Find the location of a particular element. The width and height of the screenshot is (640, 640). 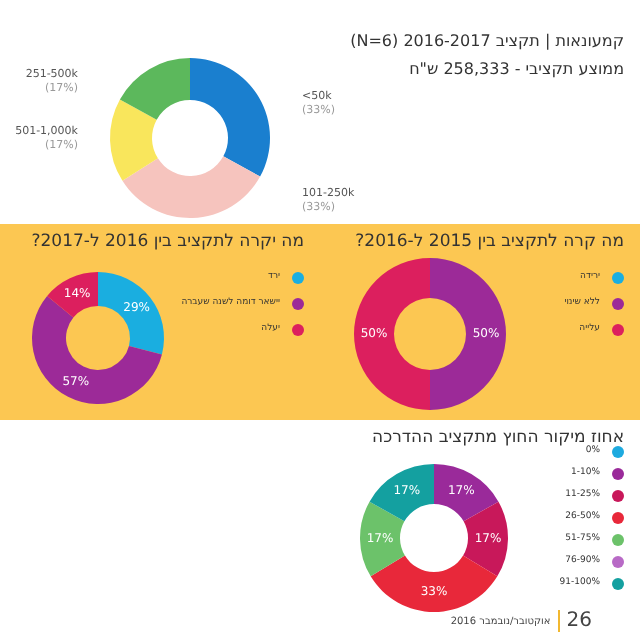

chart-title: מה יקרה לתקציב בין 2016 ל-2017? is located at coordinates (167, 242).